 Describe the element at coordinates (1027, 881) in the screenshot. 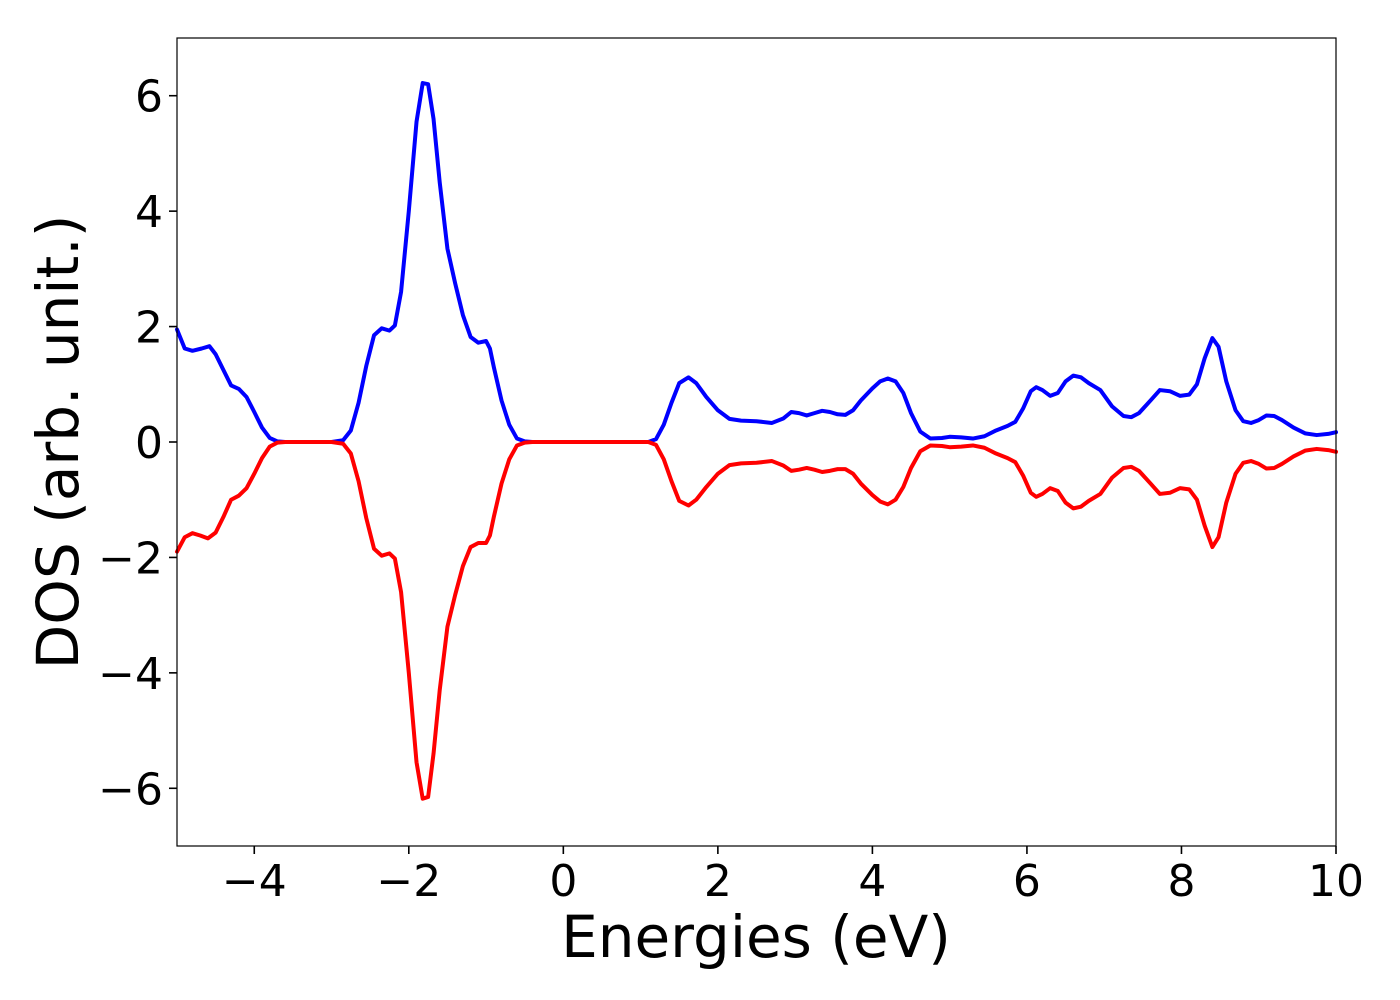

I see `x-tick-label: 6` at that location.